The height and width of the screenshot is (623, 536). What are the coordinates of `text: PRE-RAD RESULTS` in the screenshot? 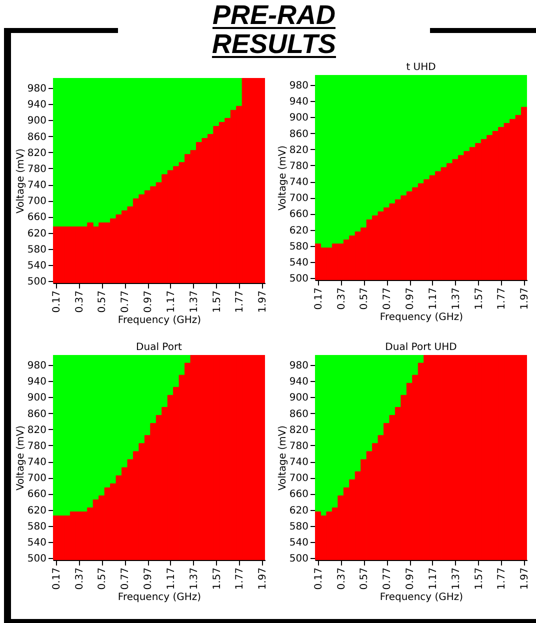 It's located at (273, 29).